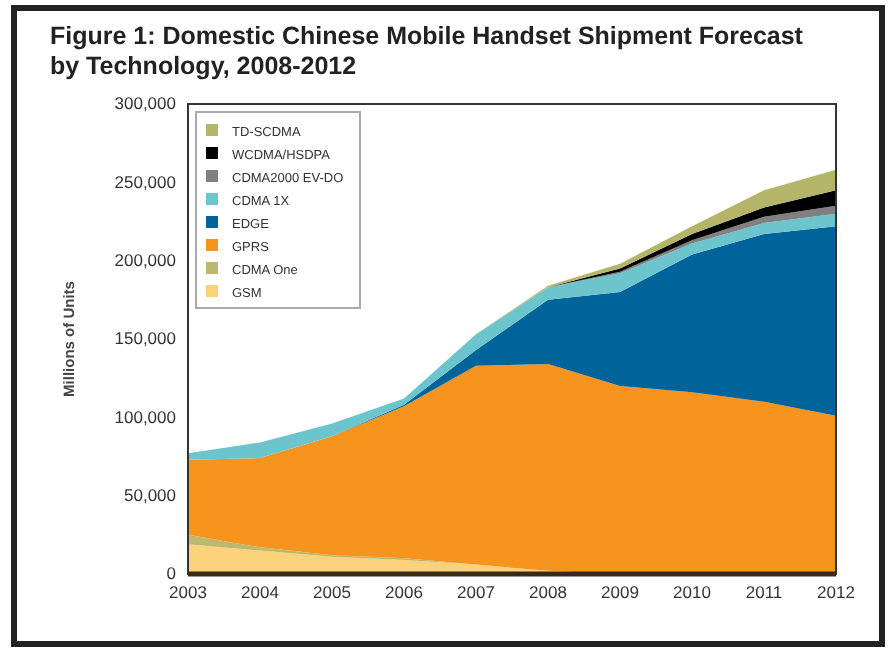 This screenshot has height=662, width=896. I want to click on x-tick-label: 2005, so click(332, 592).